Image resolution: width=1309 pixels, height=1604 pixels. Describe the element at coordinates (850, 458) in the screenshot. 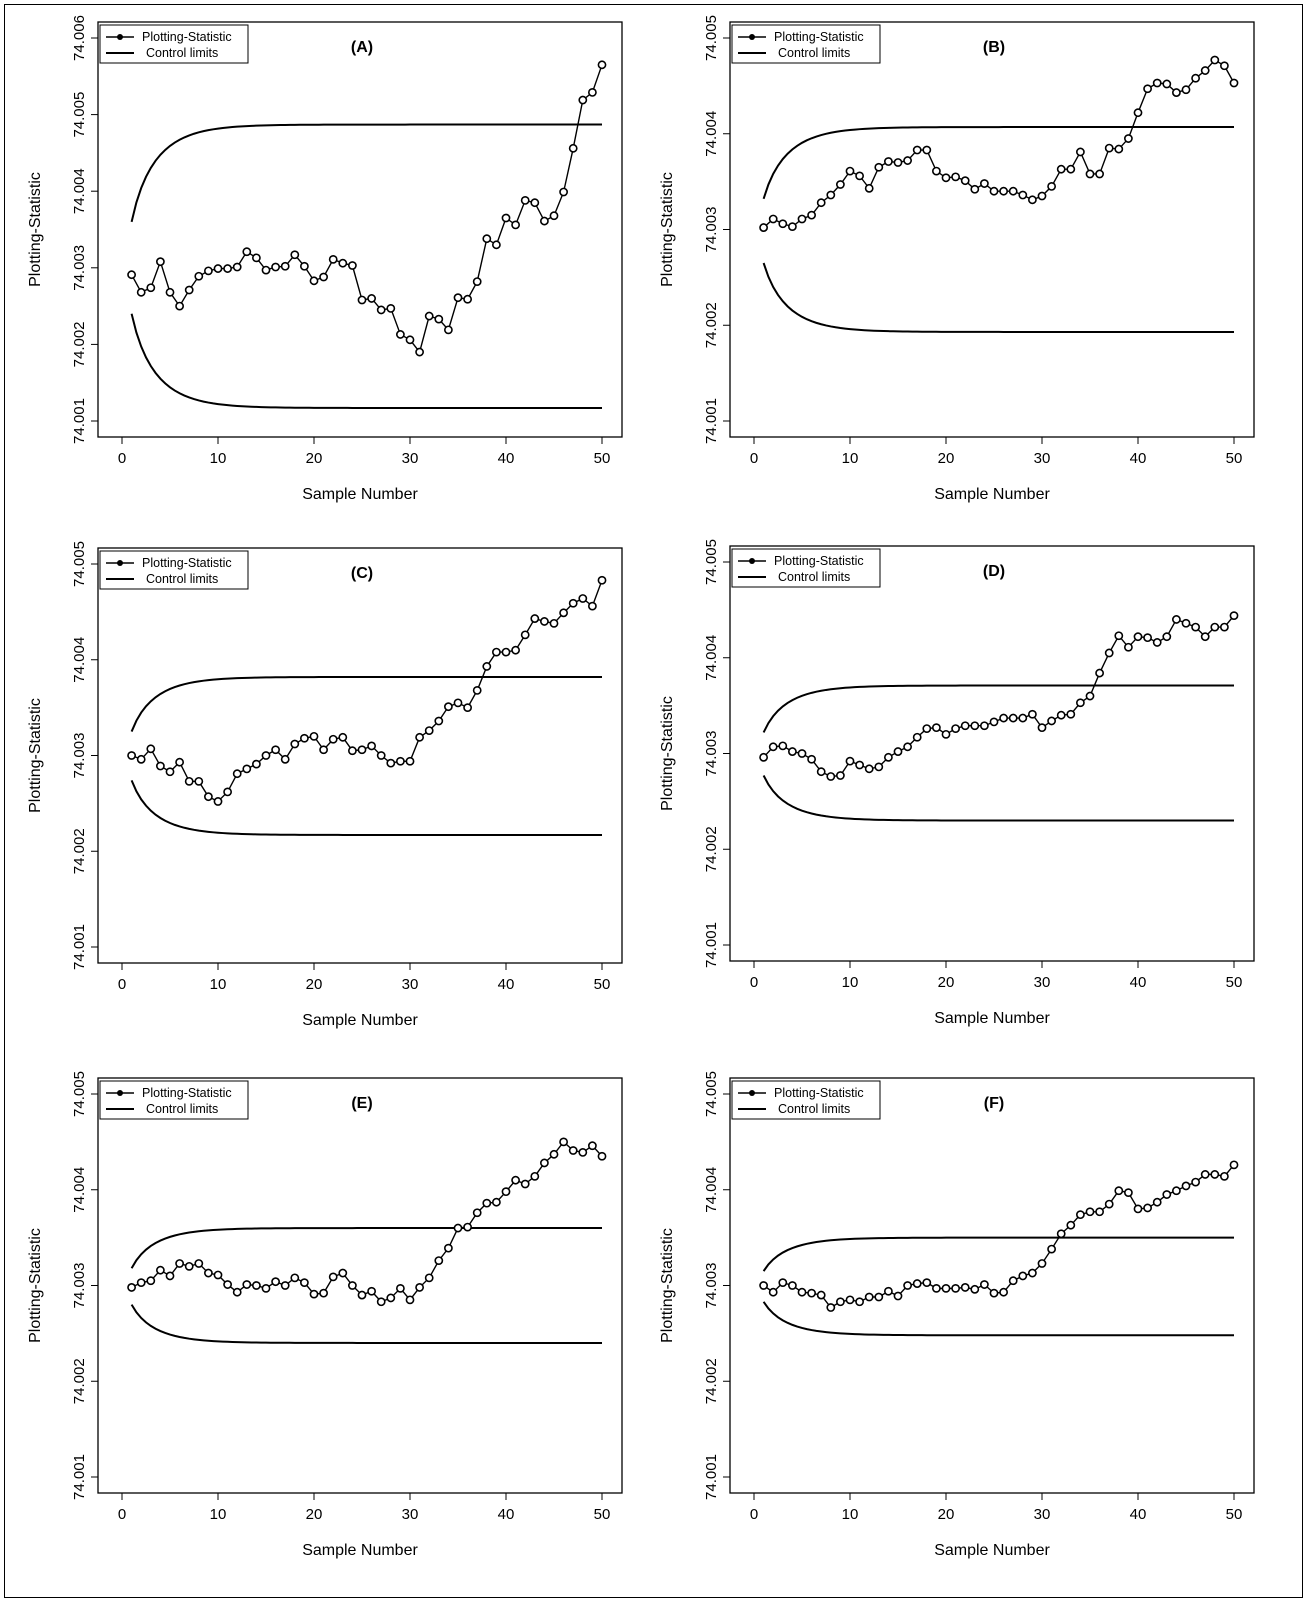

I see `x-tick-label: 10` at that location.